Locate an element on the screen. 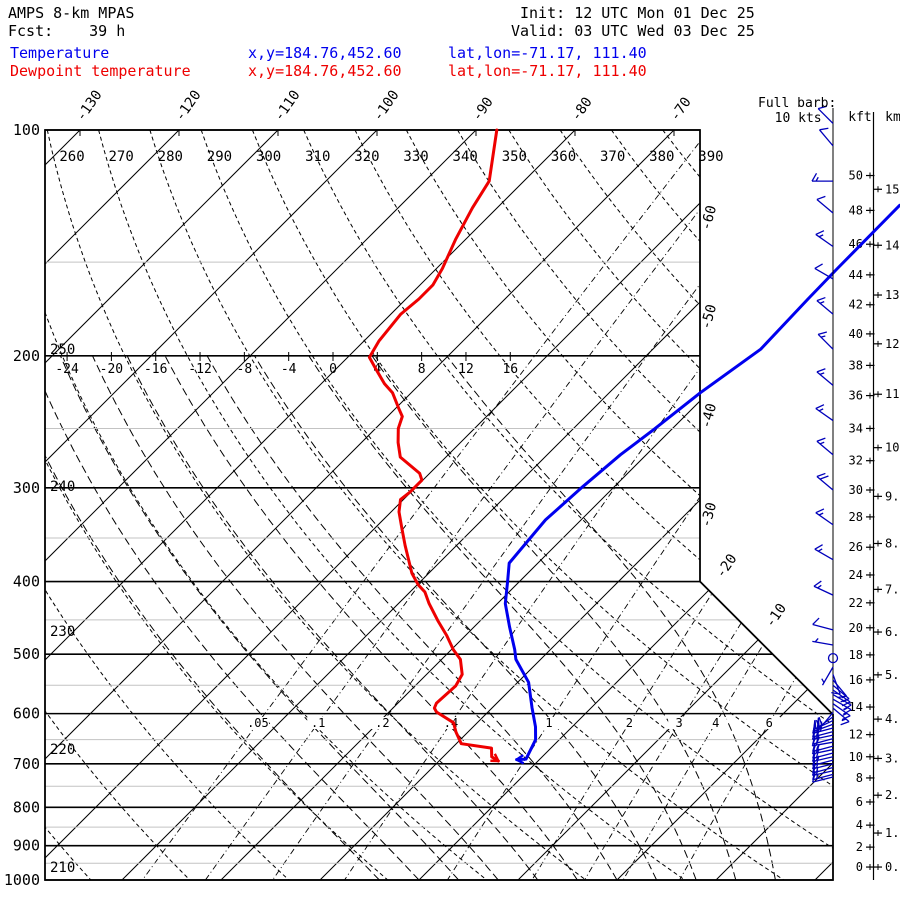 This screenshot has height=900, width=900. svg-text: 36 is located at coordinates (856, 396).